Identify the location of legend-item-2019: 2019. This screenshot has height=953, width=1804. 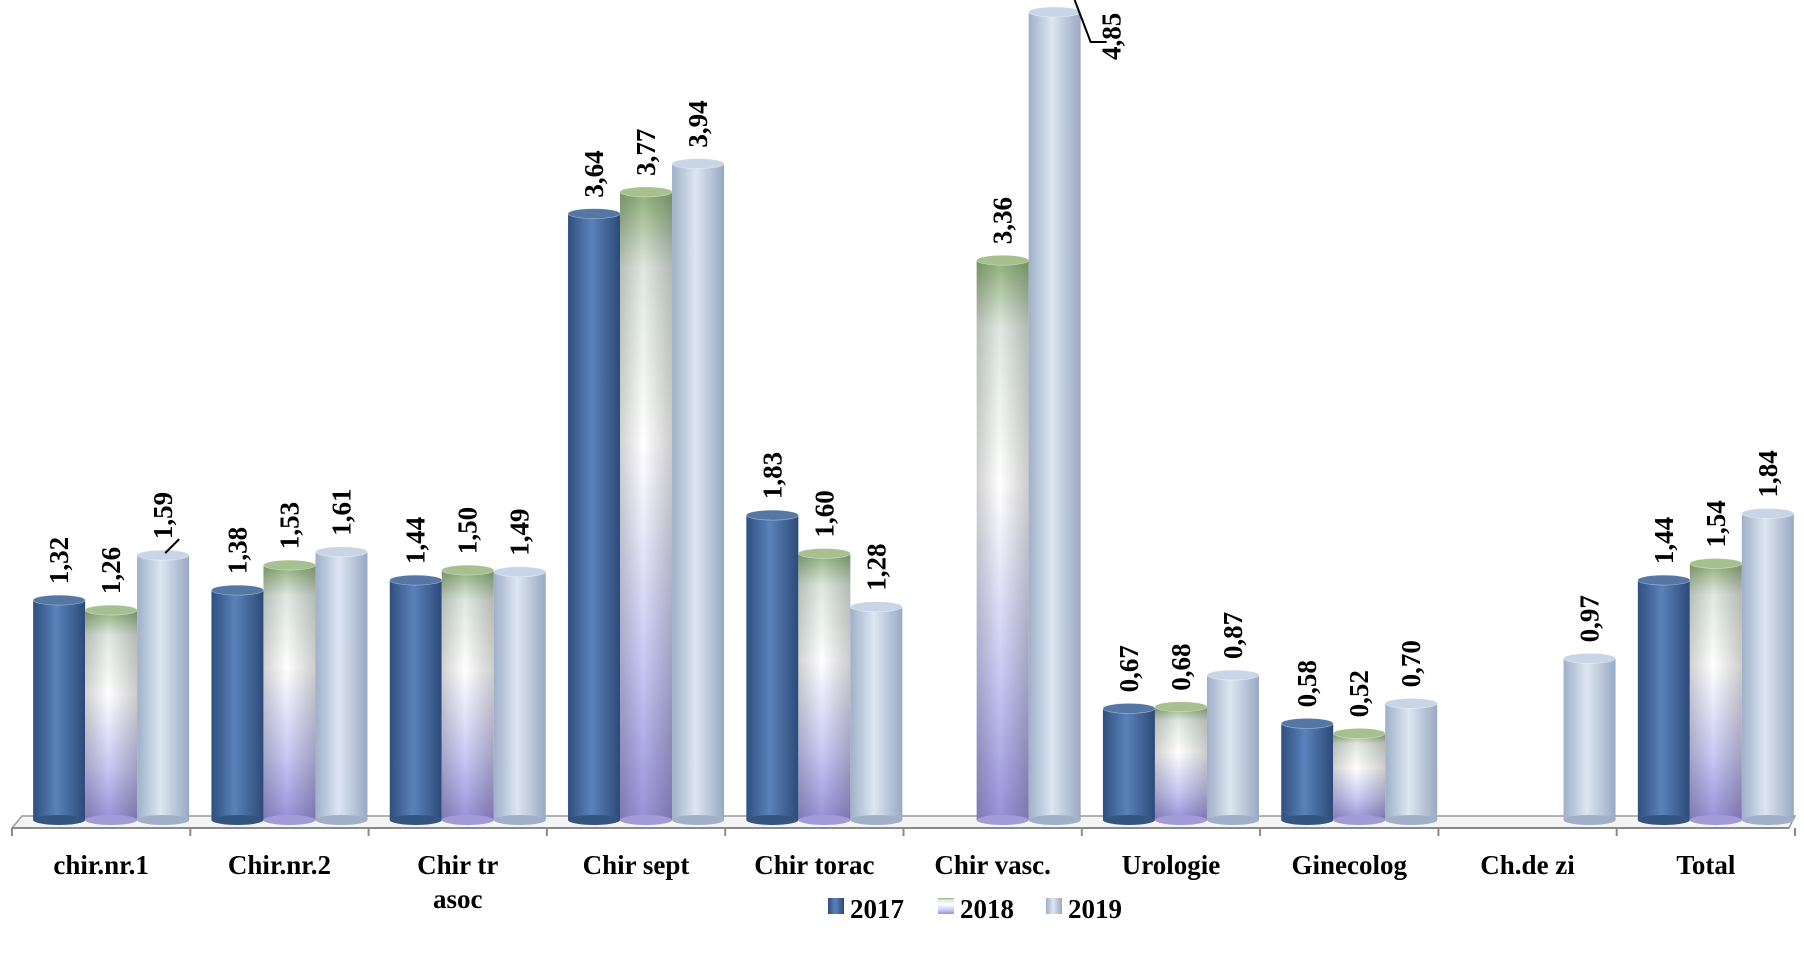
(1084, 909).